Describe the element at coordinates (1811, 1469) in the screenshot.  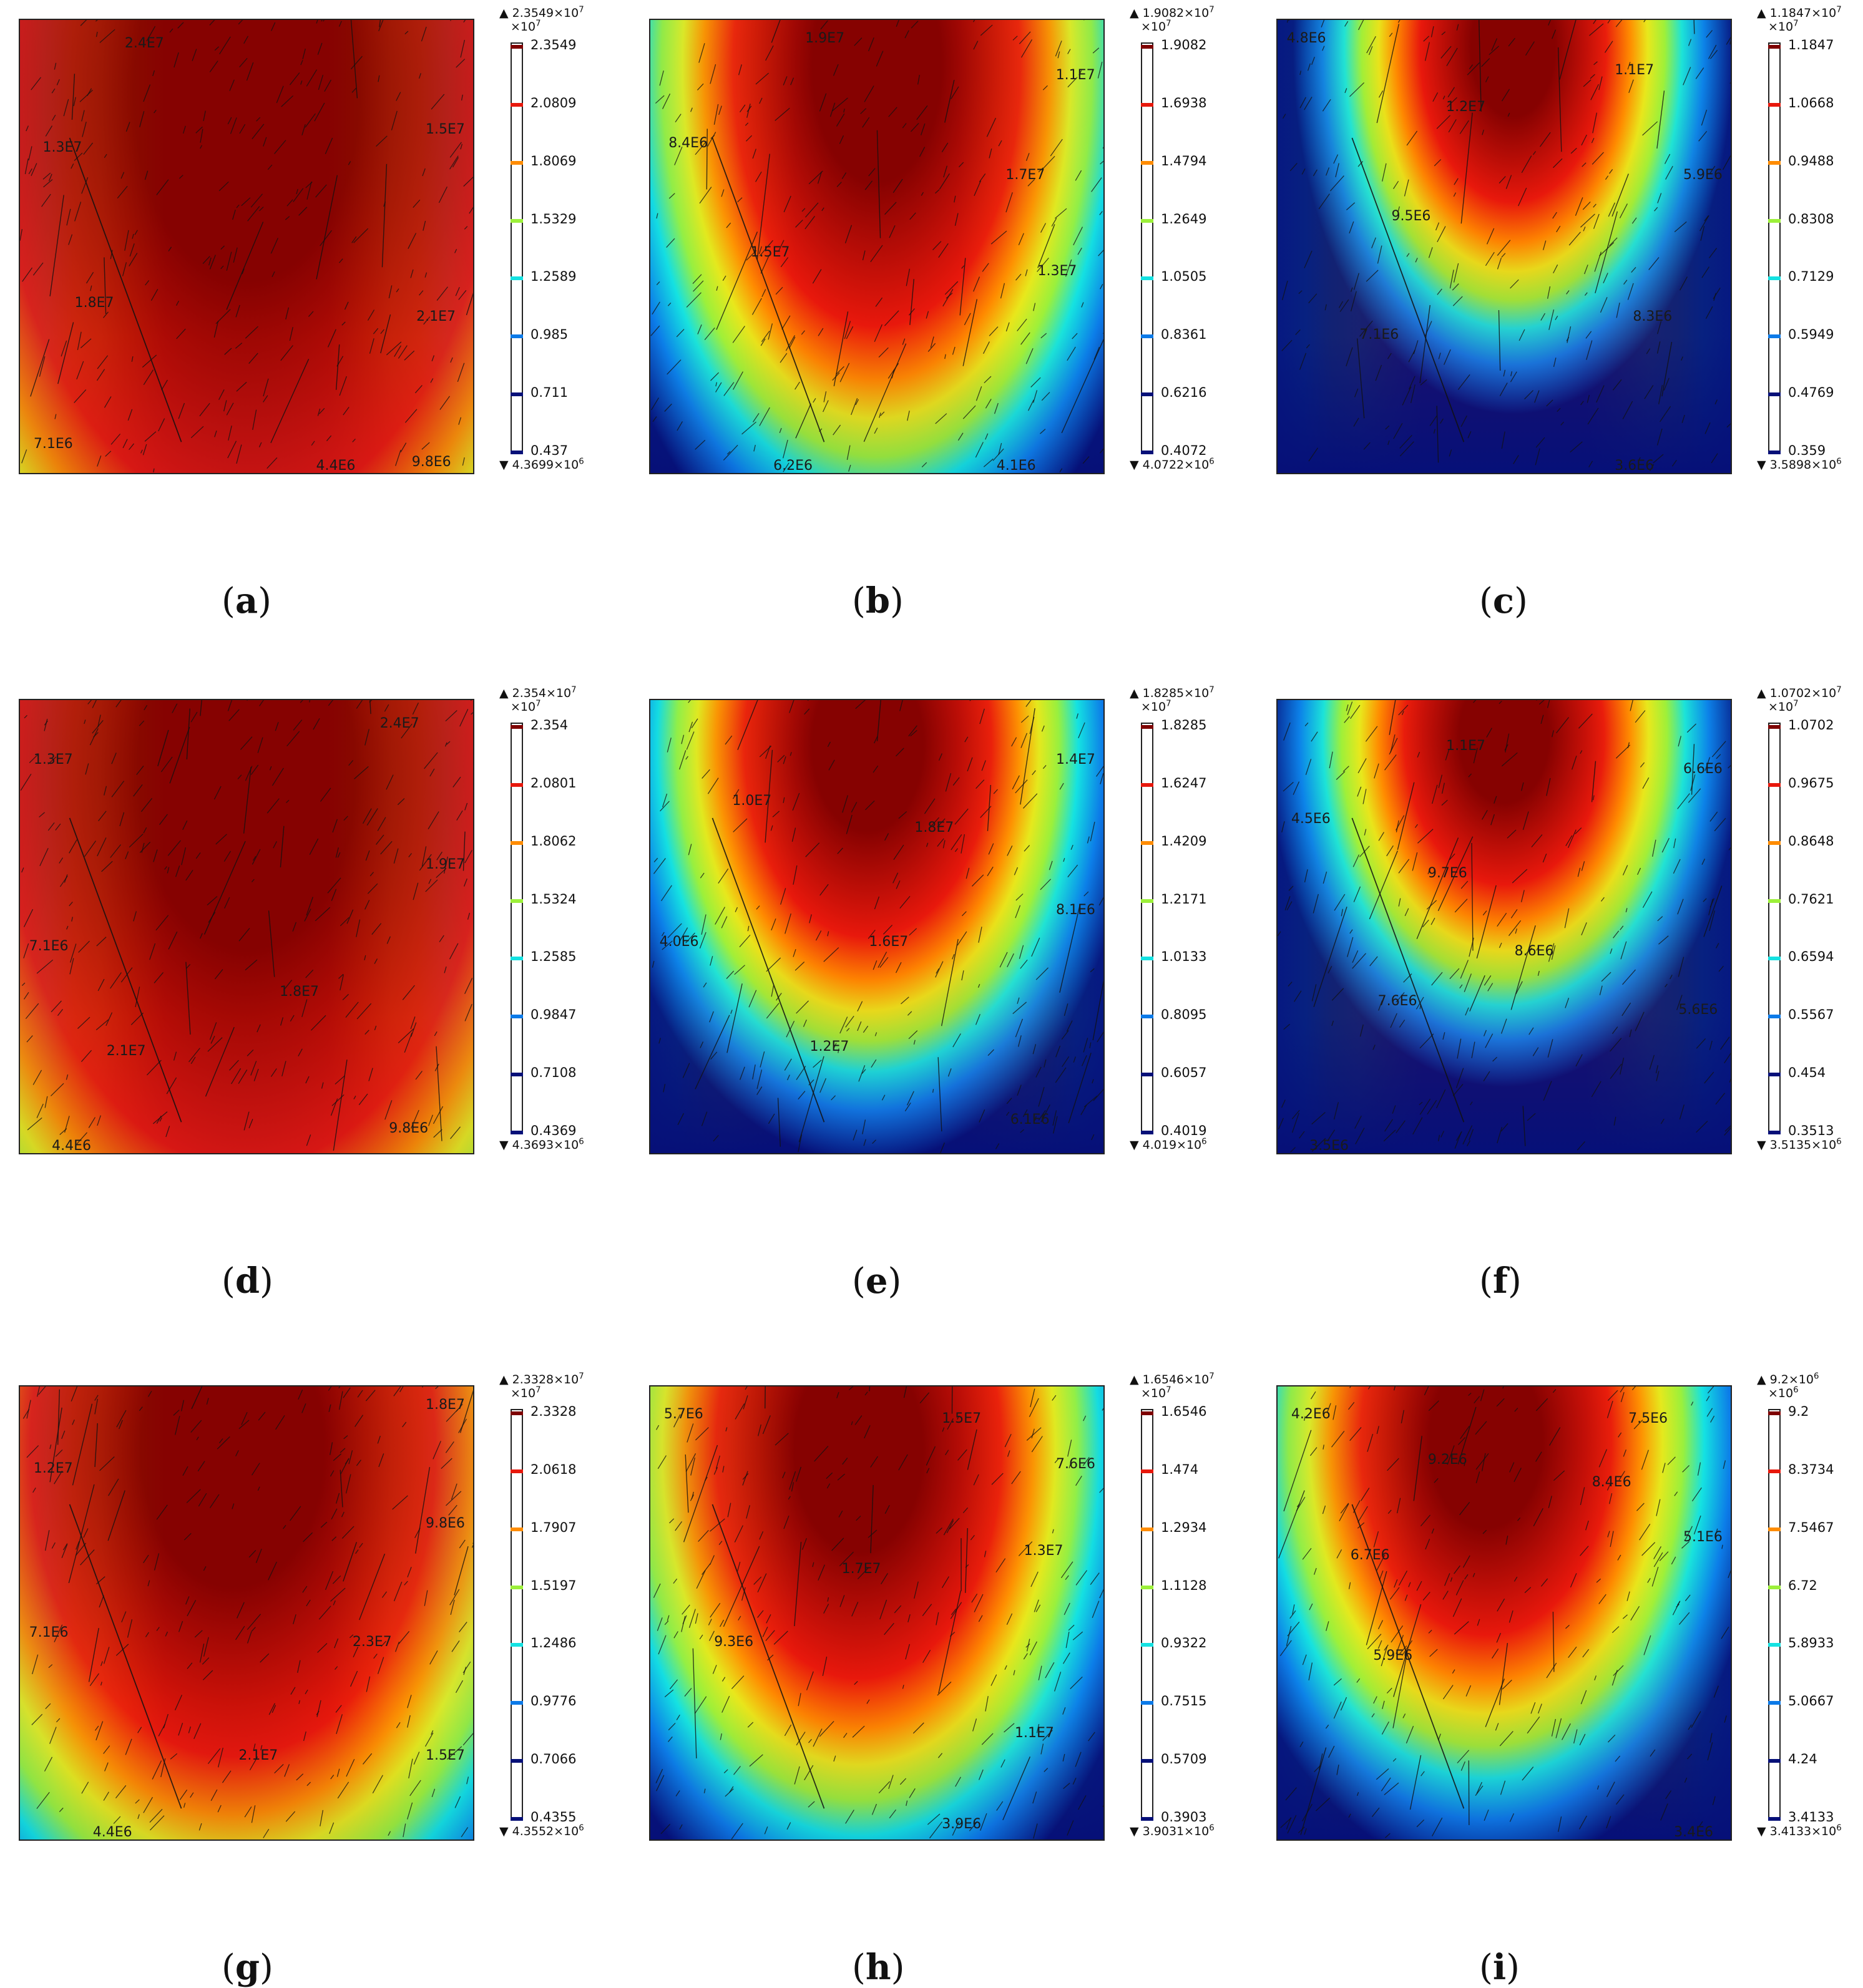
I see `colorbar-tick-label: 8.3734` at that location.